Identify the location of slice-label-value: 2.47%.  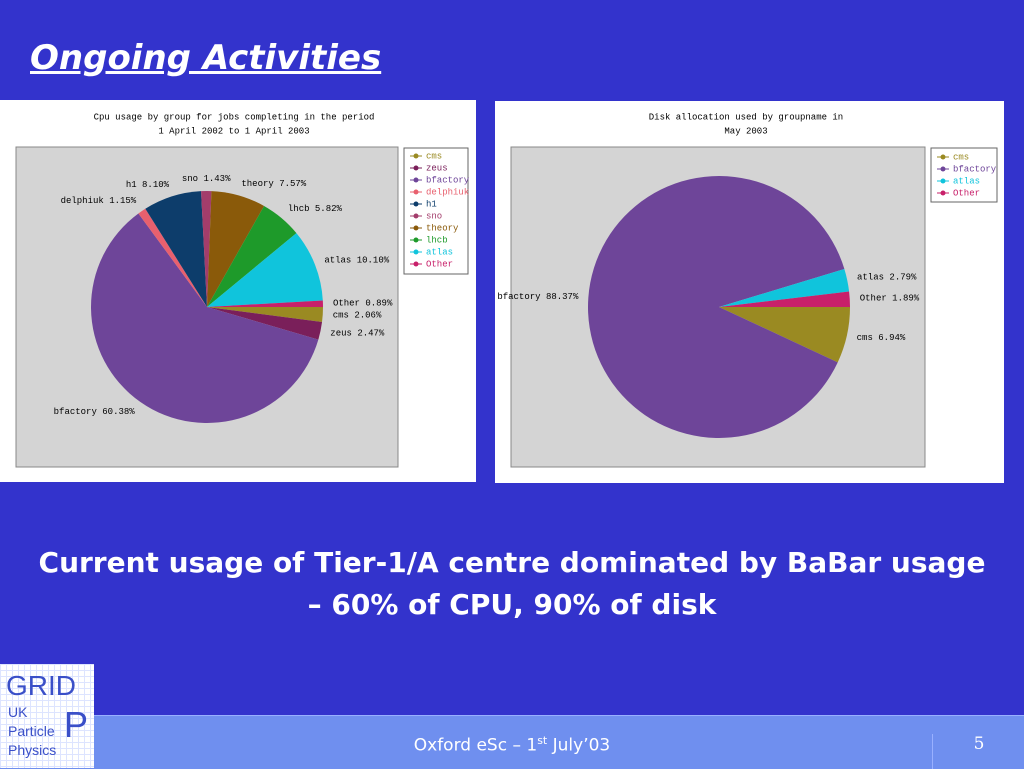
(371, 334).